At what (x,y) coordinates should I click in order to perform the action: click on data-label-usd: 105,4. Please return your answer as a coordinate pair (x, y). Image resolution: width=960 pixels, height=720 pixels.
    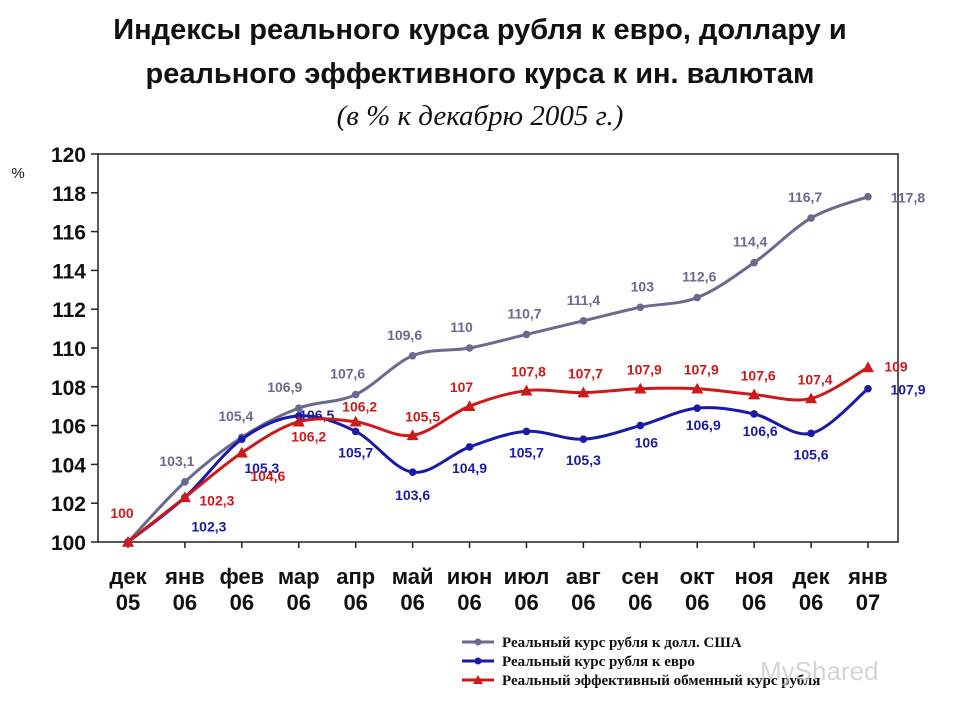
    Looking at the image, I should click on (235, 416).